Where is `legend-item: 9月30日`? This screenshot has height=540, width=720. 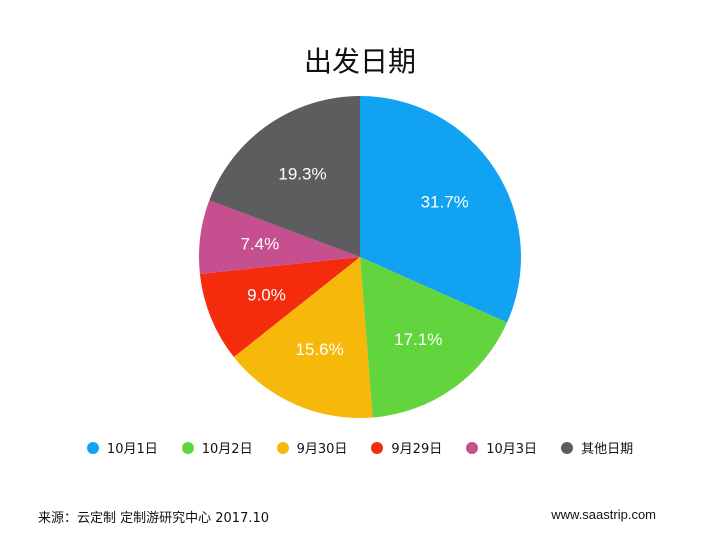 legend-item: 9月30日 is located at coordinates (312, 447).